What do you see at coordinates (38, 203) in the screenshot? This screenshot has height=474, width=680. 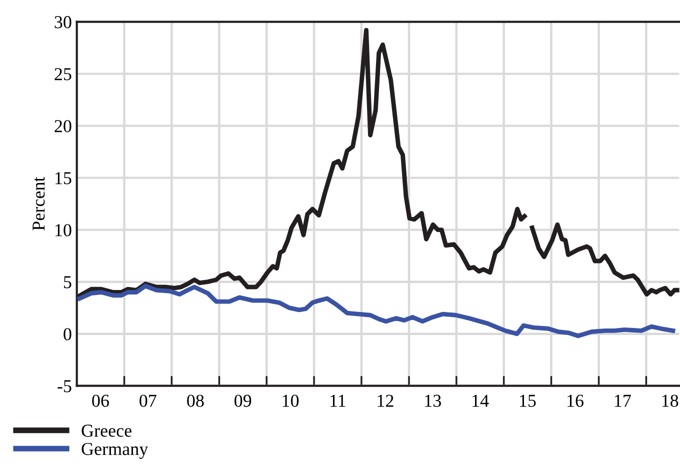 I see `y-axis-title: Percent` at bounding box center [38, 203].